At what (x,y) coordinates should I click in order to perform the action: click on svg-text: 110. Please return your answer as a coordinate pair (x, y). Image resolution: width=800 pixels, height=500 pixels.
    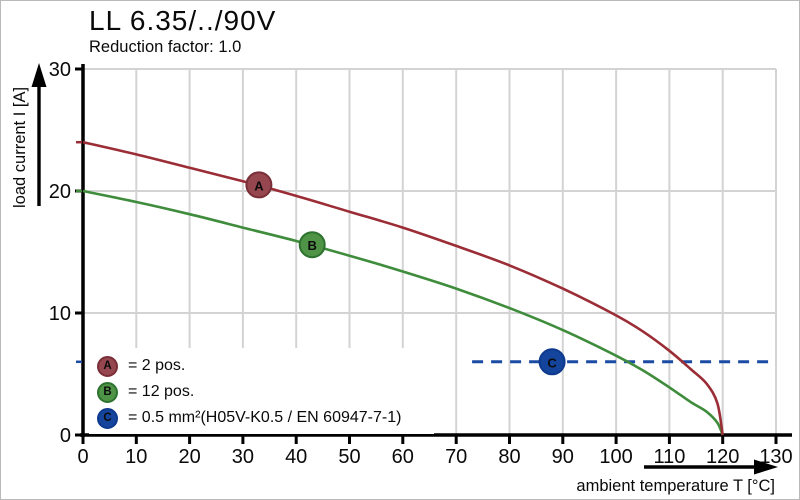
    Looking at the image, I should click on (669, 457).